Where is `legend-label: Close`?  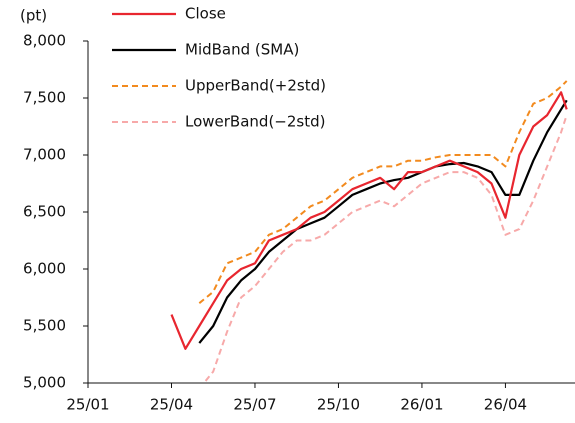
legend-label: Close is located at coordinates (205, 14).